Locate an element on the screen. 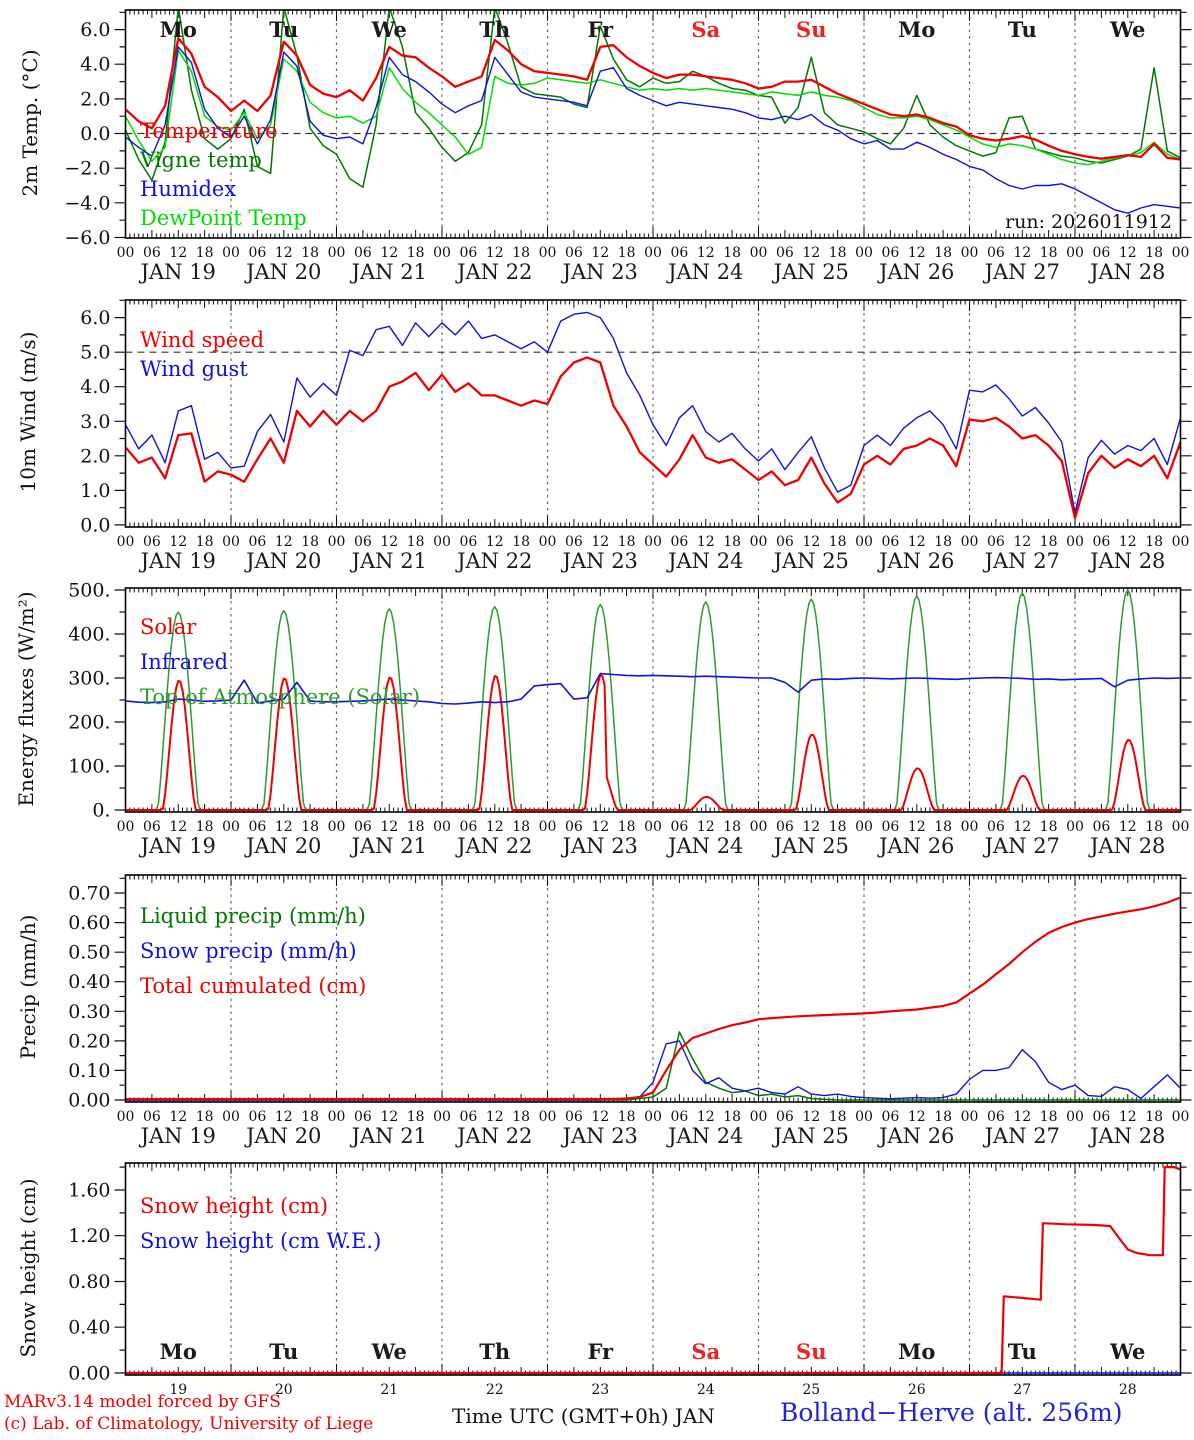 The height and width of the screenshot is (1440, 1194). legend-precip-1: Snow precip (mm/h) is located at coordinates (248, 951).